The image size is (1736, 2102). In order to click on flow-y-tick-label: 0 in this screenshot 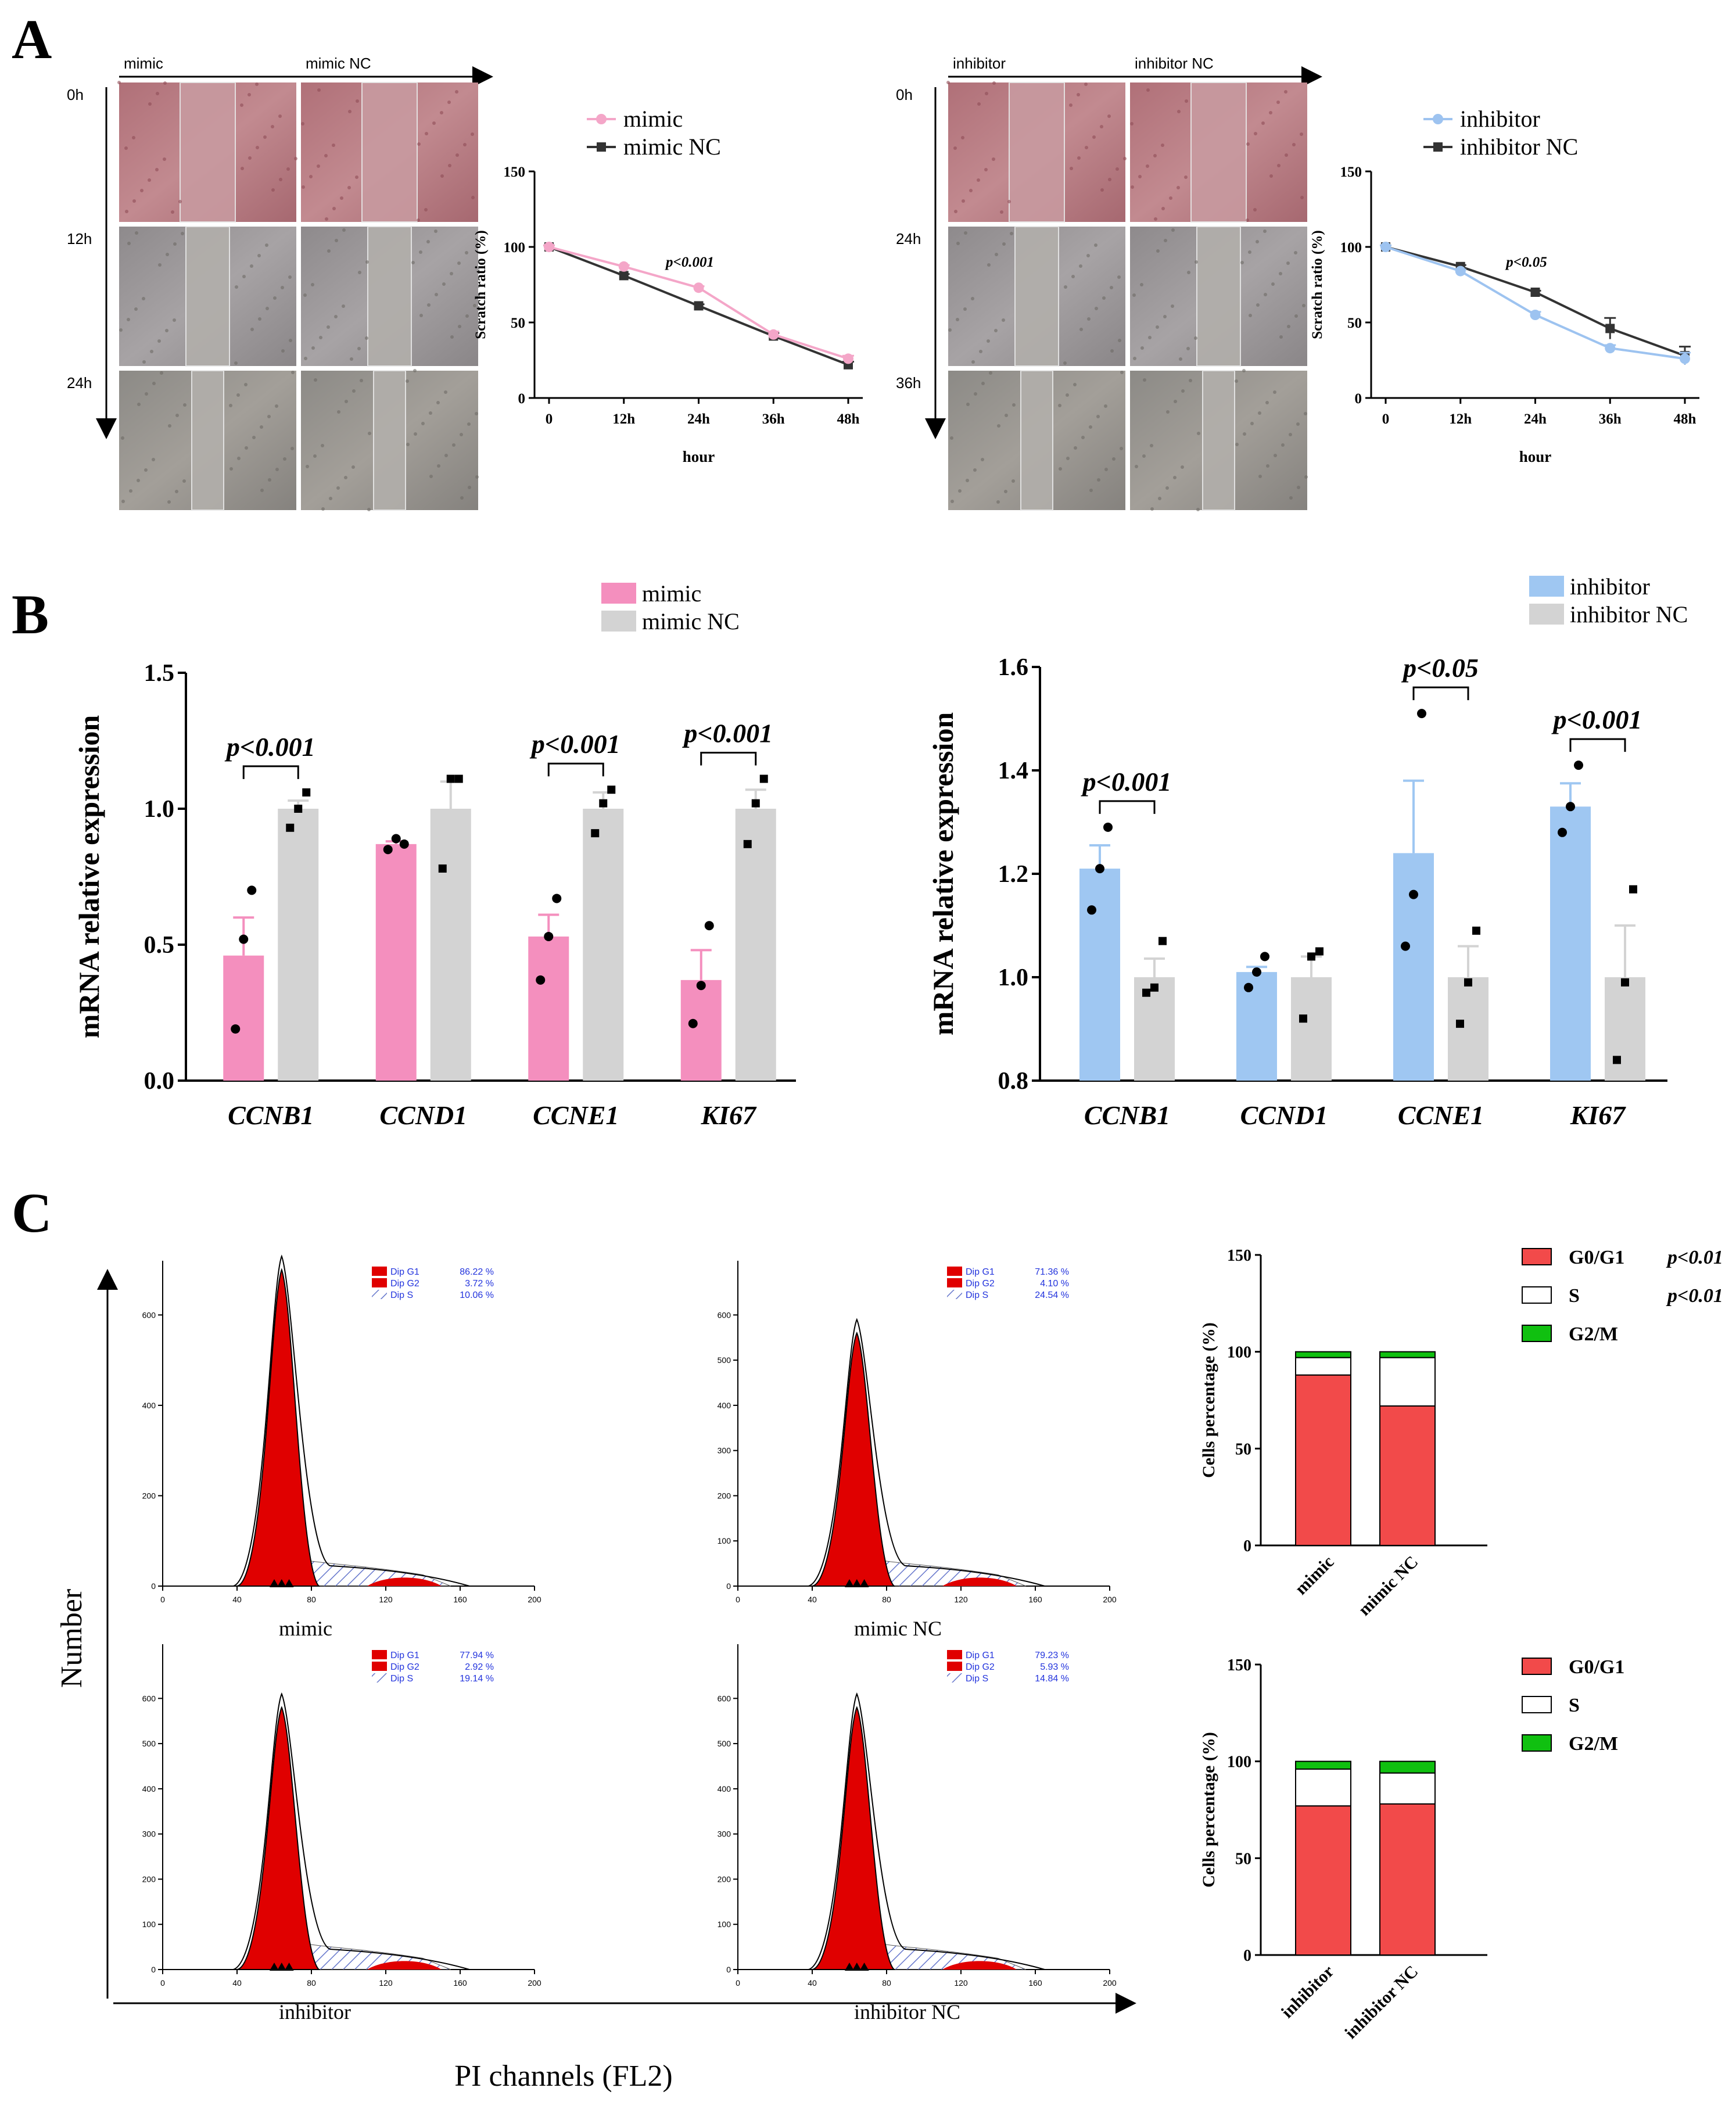, I will do `click(728, 1586)`.